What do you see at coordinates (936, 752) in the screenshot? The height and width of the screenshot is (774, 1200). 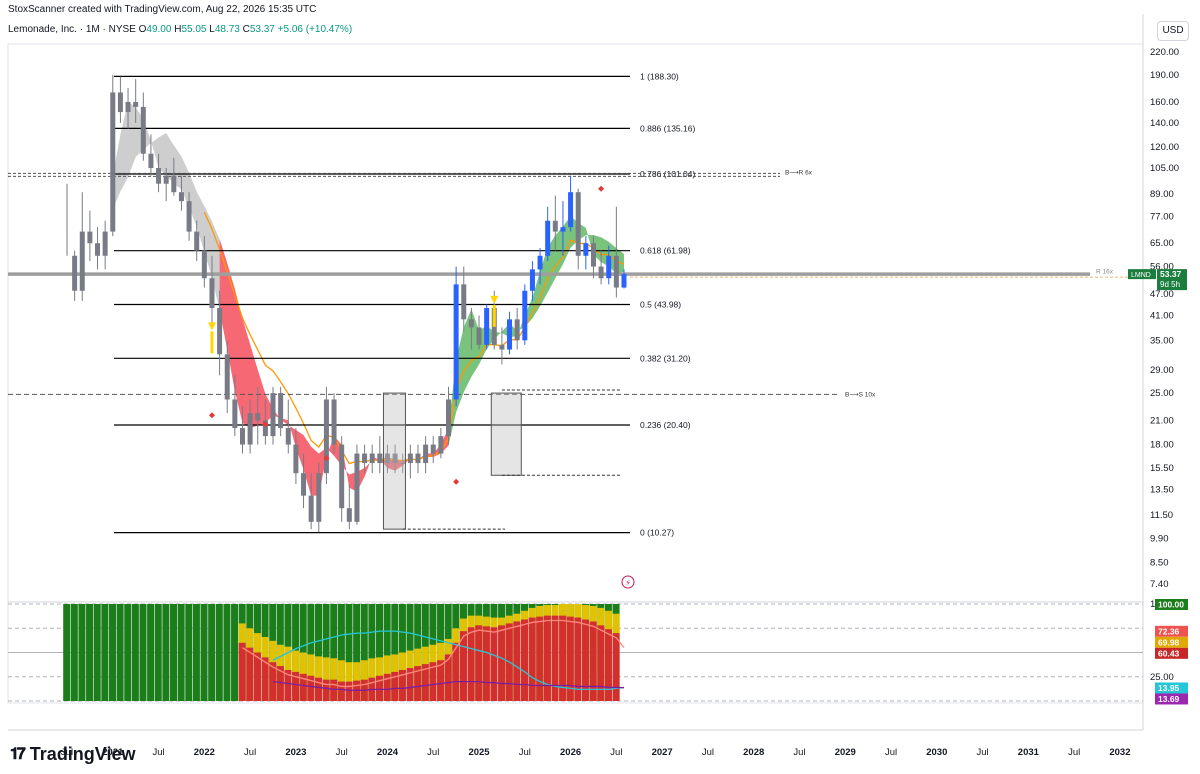 I see `time-tick-label: 2030` at bounding box center [936, 752].